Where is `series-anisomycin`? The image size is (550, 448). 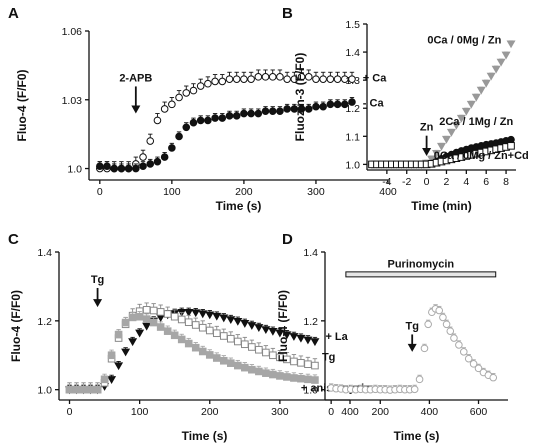 series-anisomycin is located at coordinates (192, 352).